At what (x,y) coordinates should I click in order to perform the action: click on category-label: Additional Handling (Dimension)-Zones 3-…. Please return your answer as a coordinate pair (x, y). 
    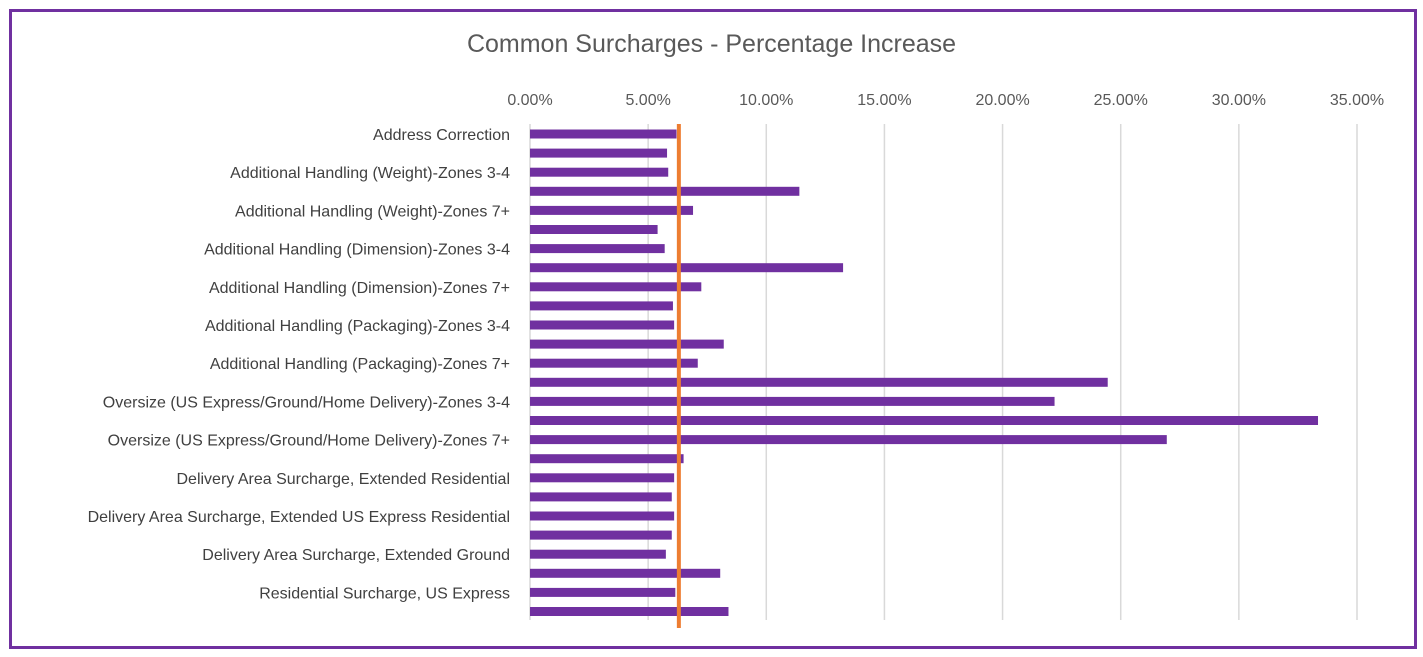
    Looking at the image, I should click on (357, 250).